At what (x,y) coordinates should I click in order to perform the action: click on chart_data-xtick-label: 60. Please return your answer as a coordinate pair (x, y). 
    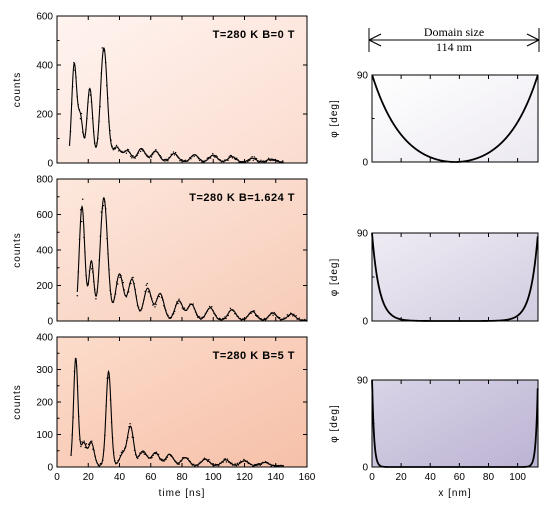
    Looking at the image, I should click on (151, 477).